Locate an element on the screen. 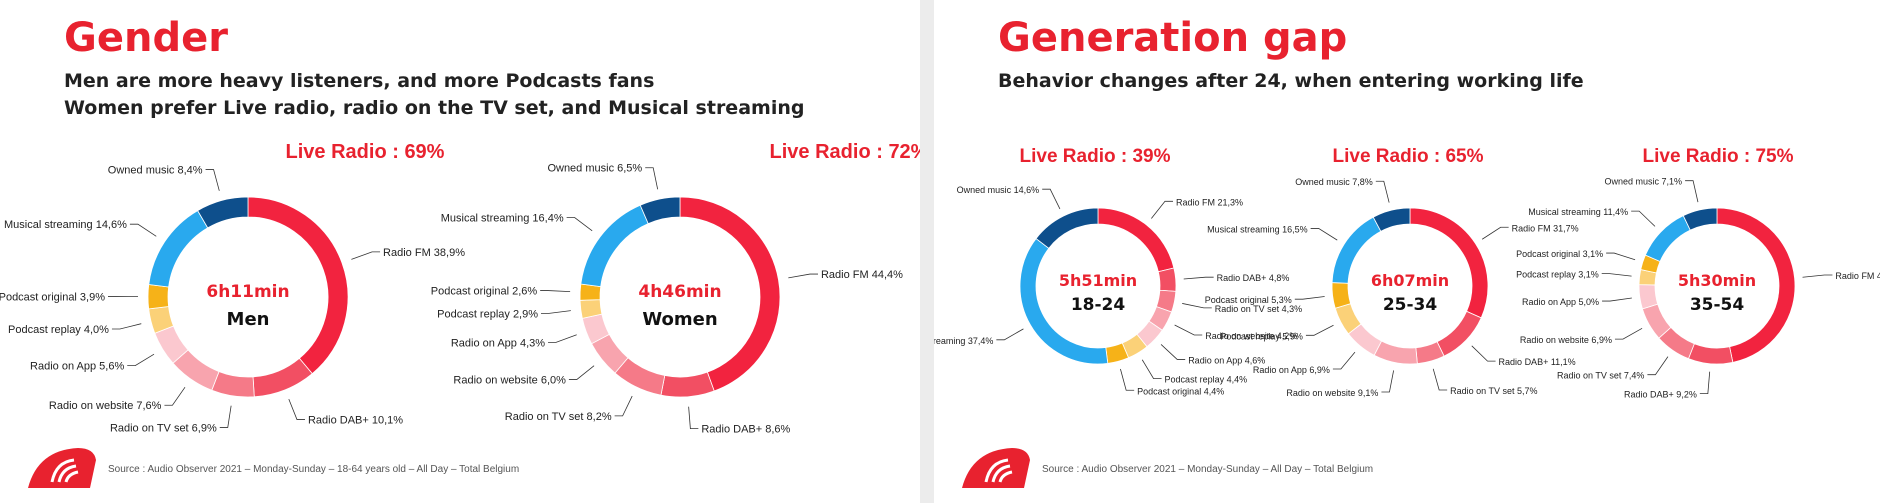 This screenshot has height=503, width=1880. live-radio-label: Live Radio : 39% is located at coordinates (1095, 156).